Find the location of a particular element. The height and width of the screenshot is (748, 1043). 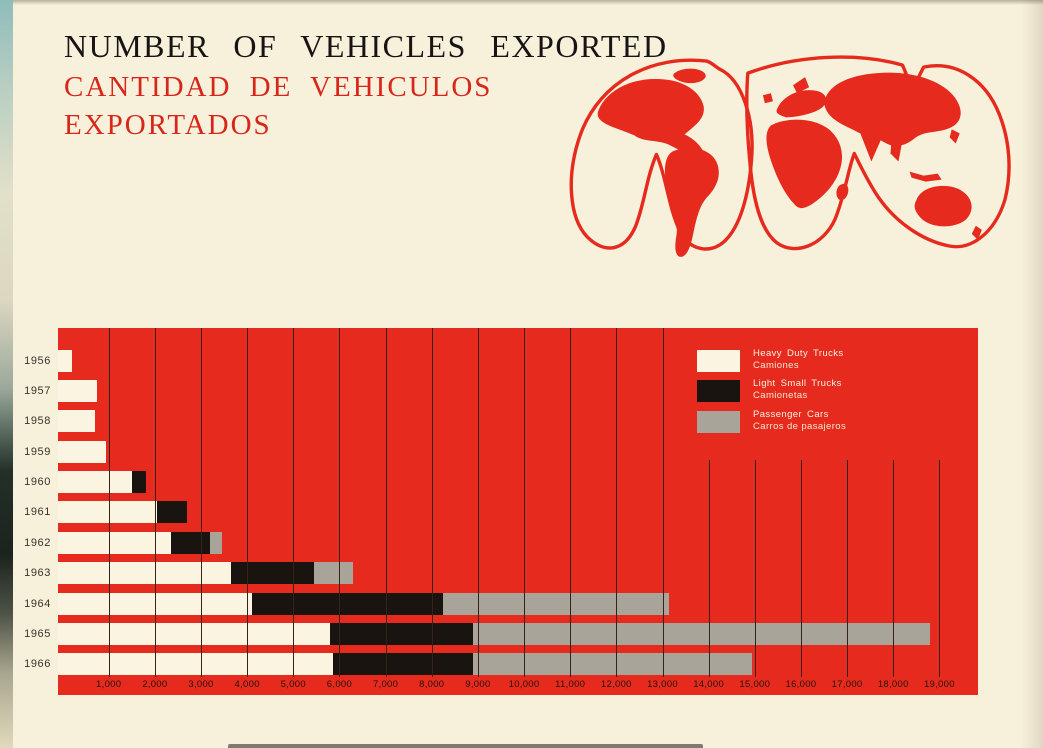

map-africa is located at coordinates (804, 164).